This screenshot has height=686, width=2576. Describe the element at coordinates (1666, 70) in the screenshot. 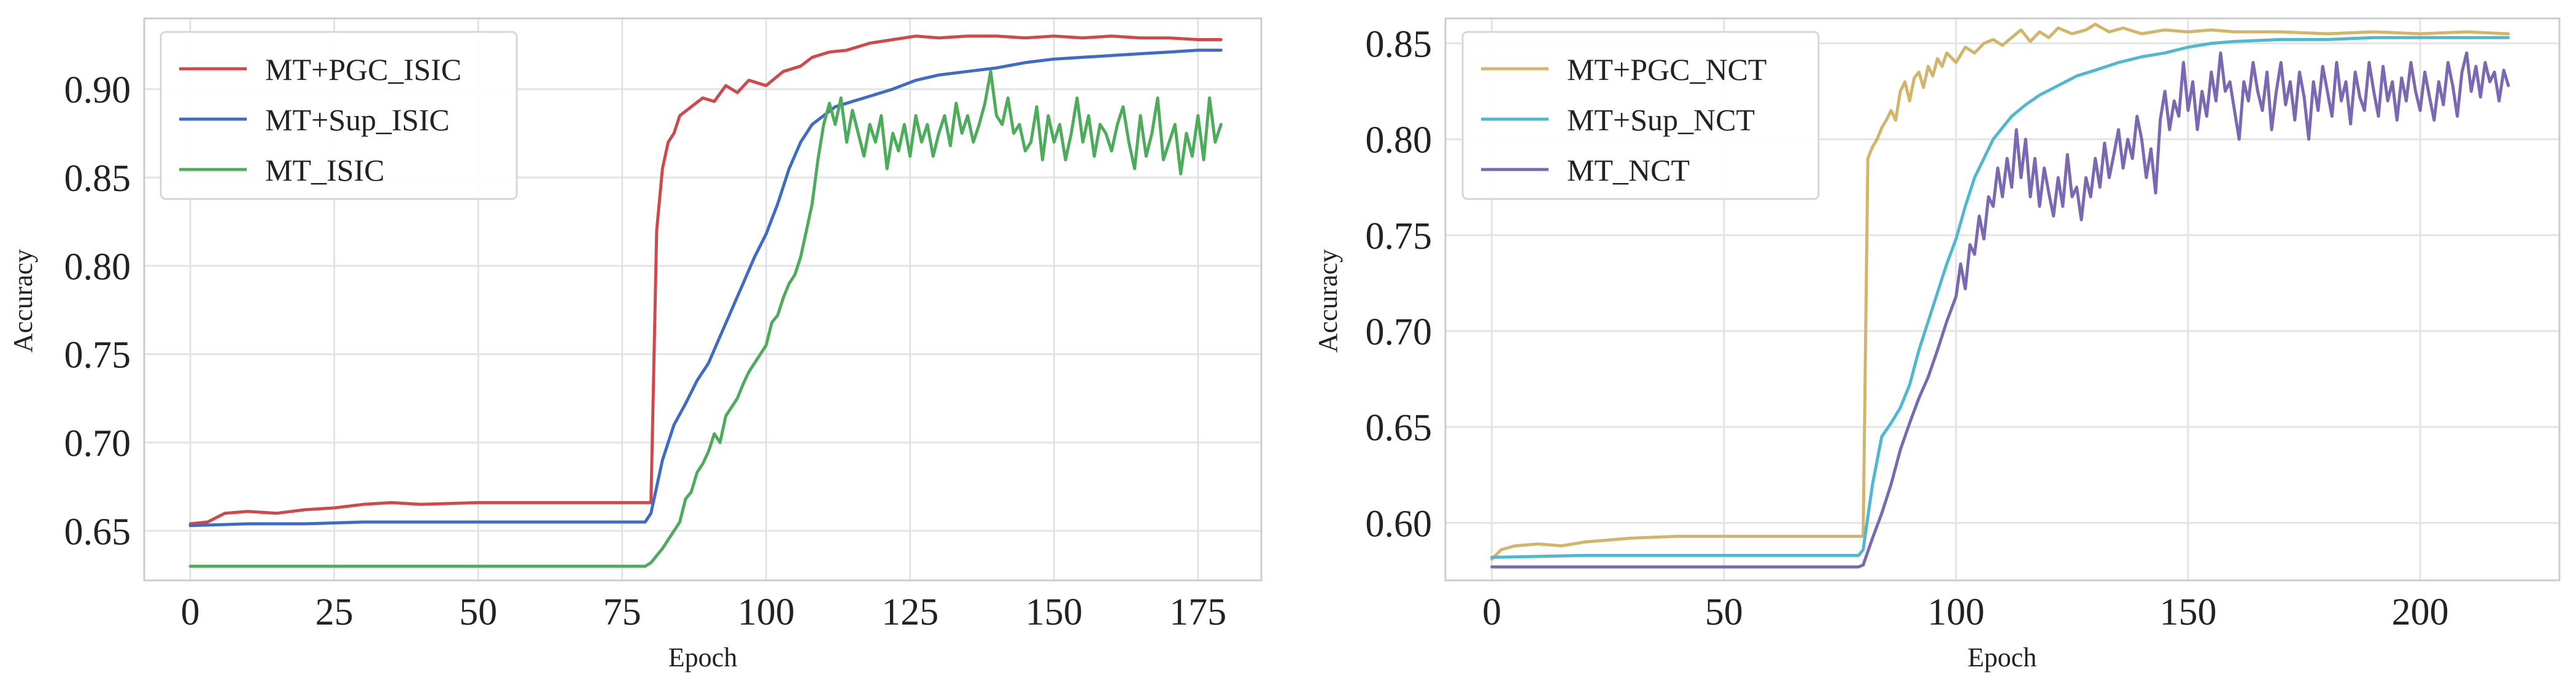

I see `legend-label-0: MT+PGC_NCT` at that location.